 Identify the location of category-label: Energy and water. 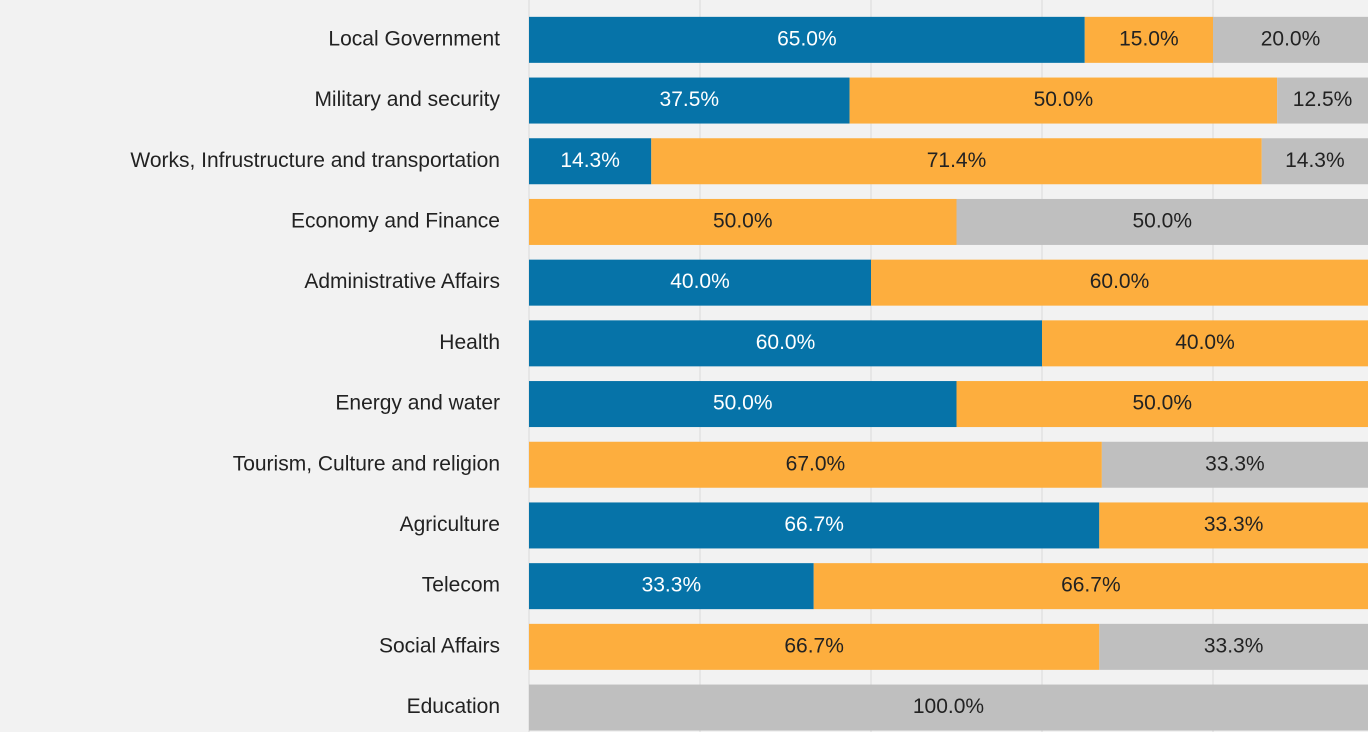
(417, 403).